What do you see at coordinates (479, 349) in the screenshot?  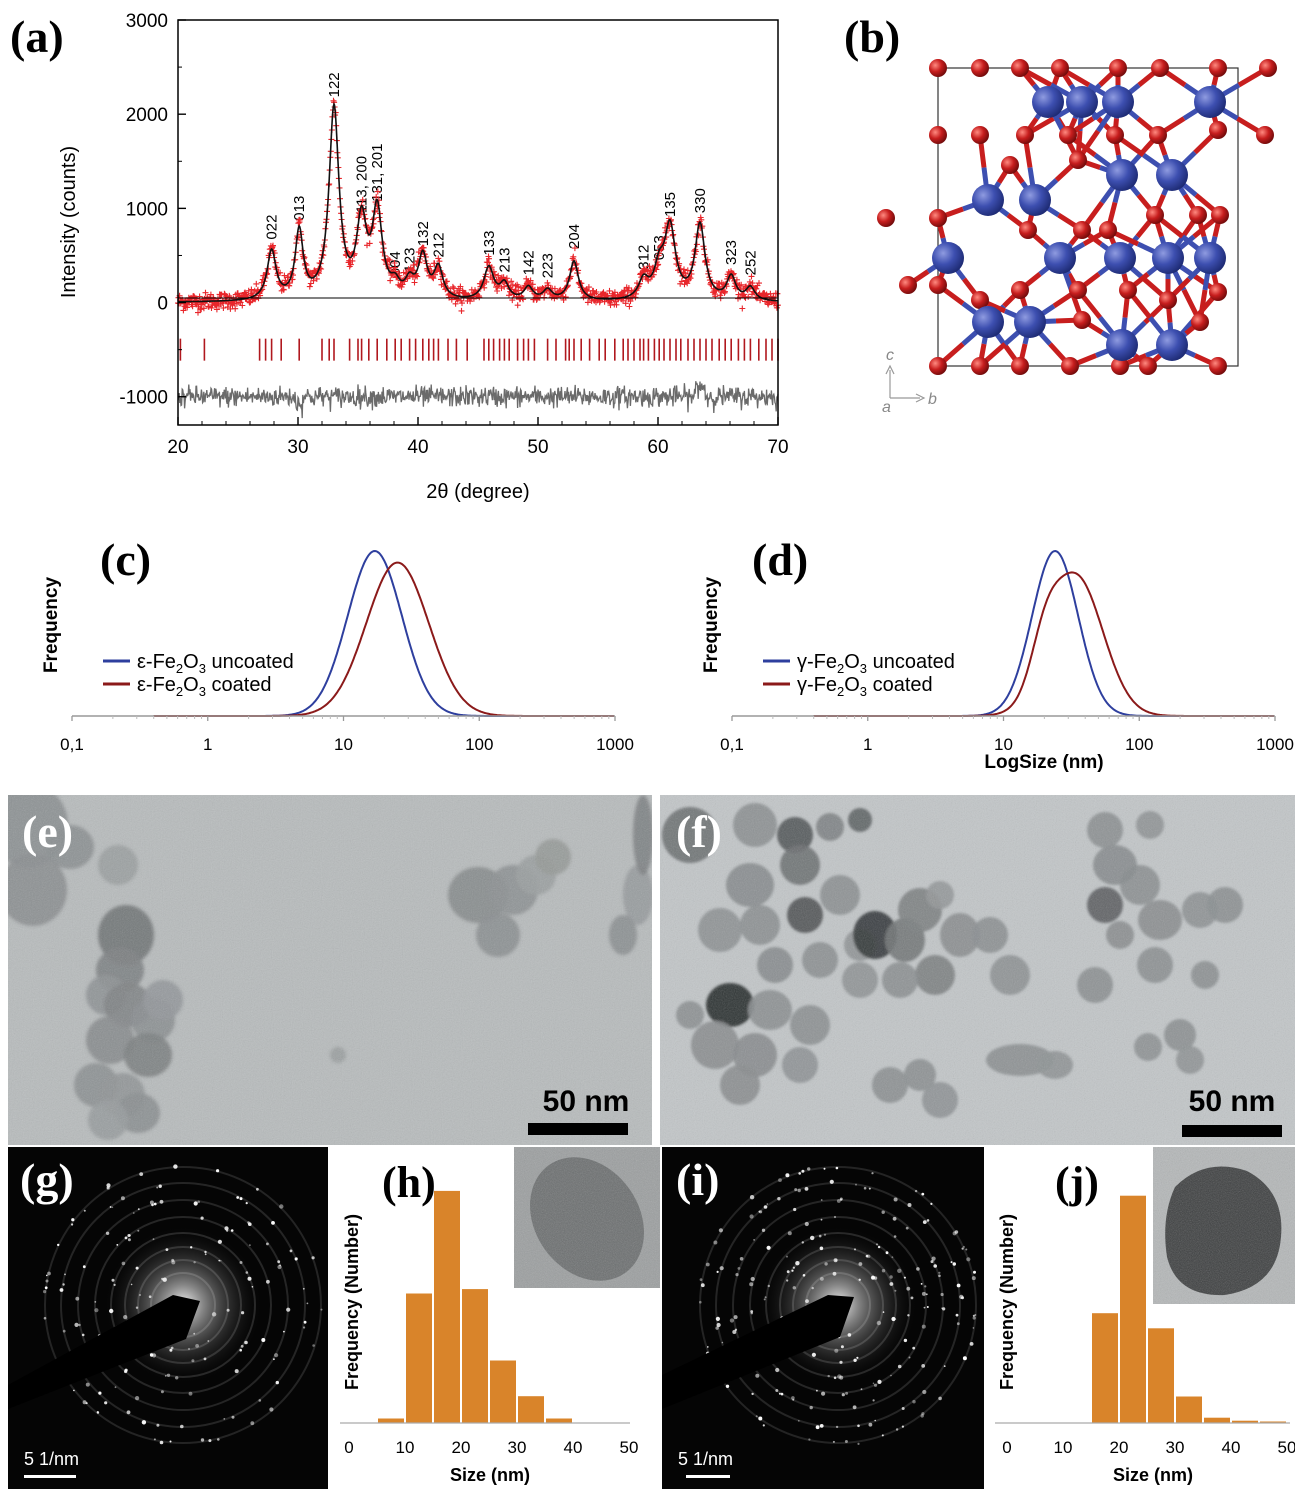 I see `bragg-position-ticks` at bounding box center [479, 349].